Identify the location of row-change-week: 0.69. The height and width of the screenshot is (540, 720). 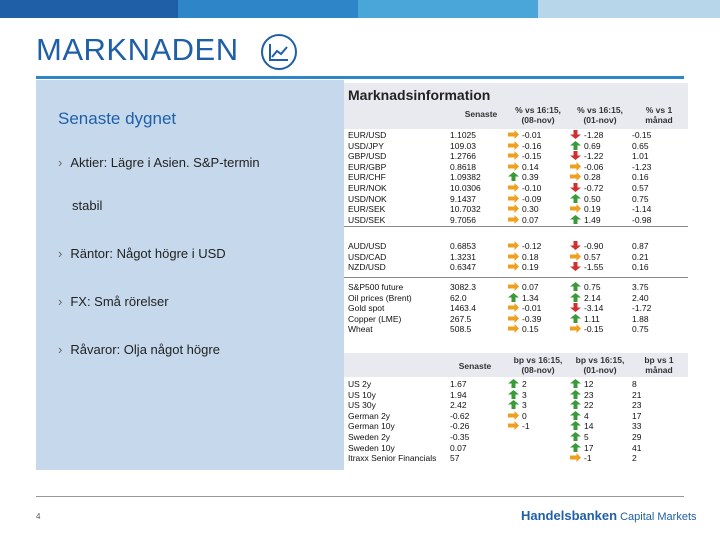
(592, 145).